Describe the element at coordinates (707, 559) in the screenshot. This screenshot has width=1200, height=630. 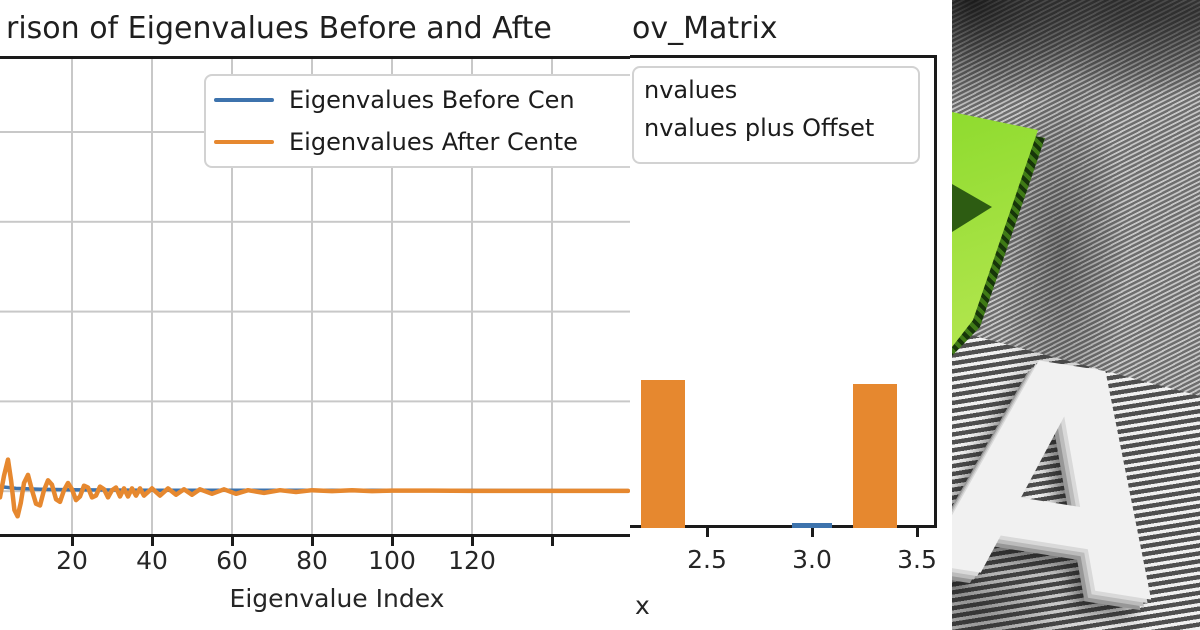
I see `x-tick-label: 2.5` at that location.